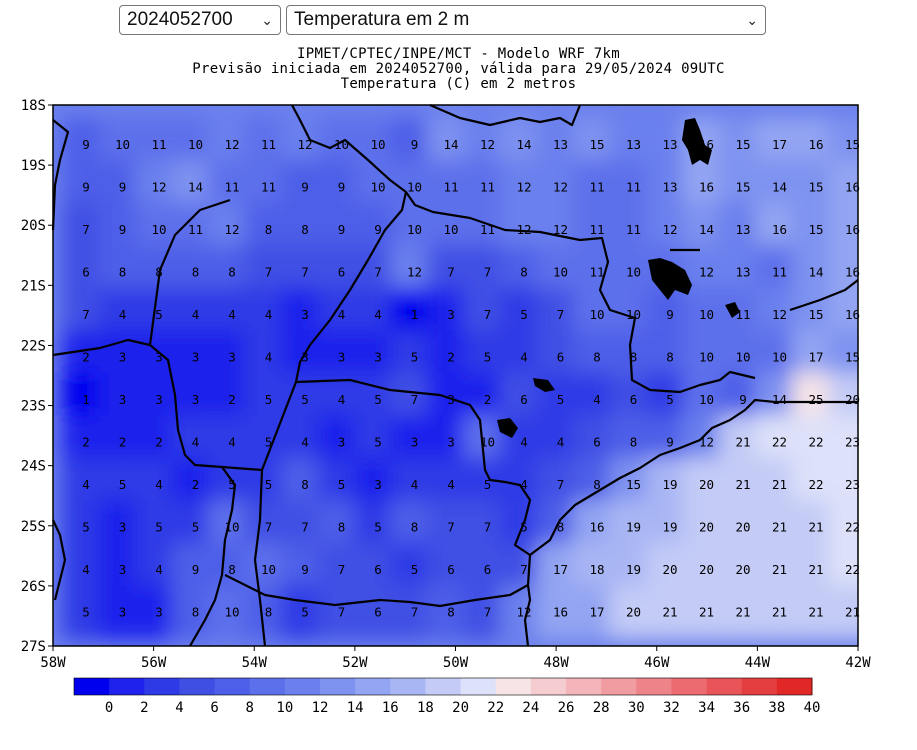 This screenshot has height=750, width=917. What do you see at coordinates (154, 663) in the screenshot?
I see `lon-label: 56W` at bounding box center [154, 663].